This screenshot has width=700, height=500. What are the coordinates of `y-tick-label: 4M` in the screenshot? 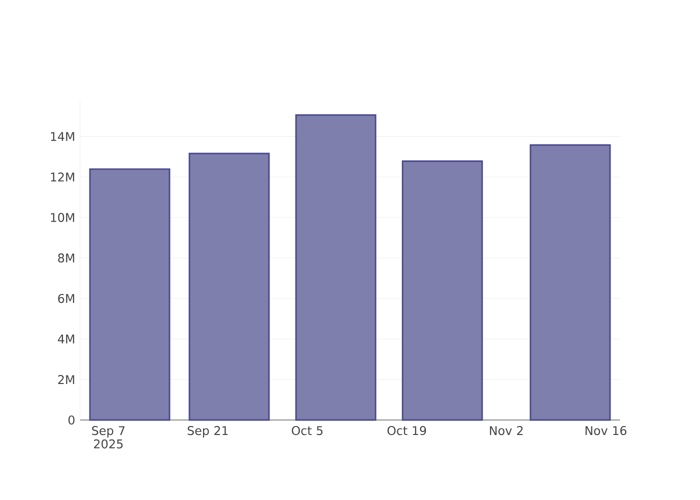 It's located at (66, 339).